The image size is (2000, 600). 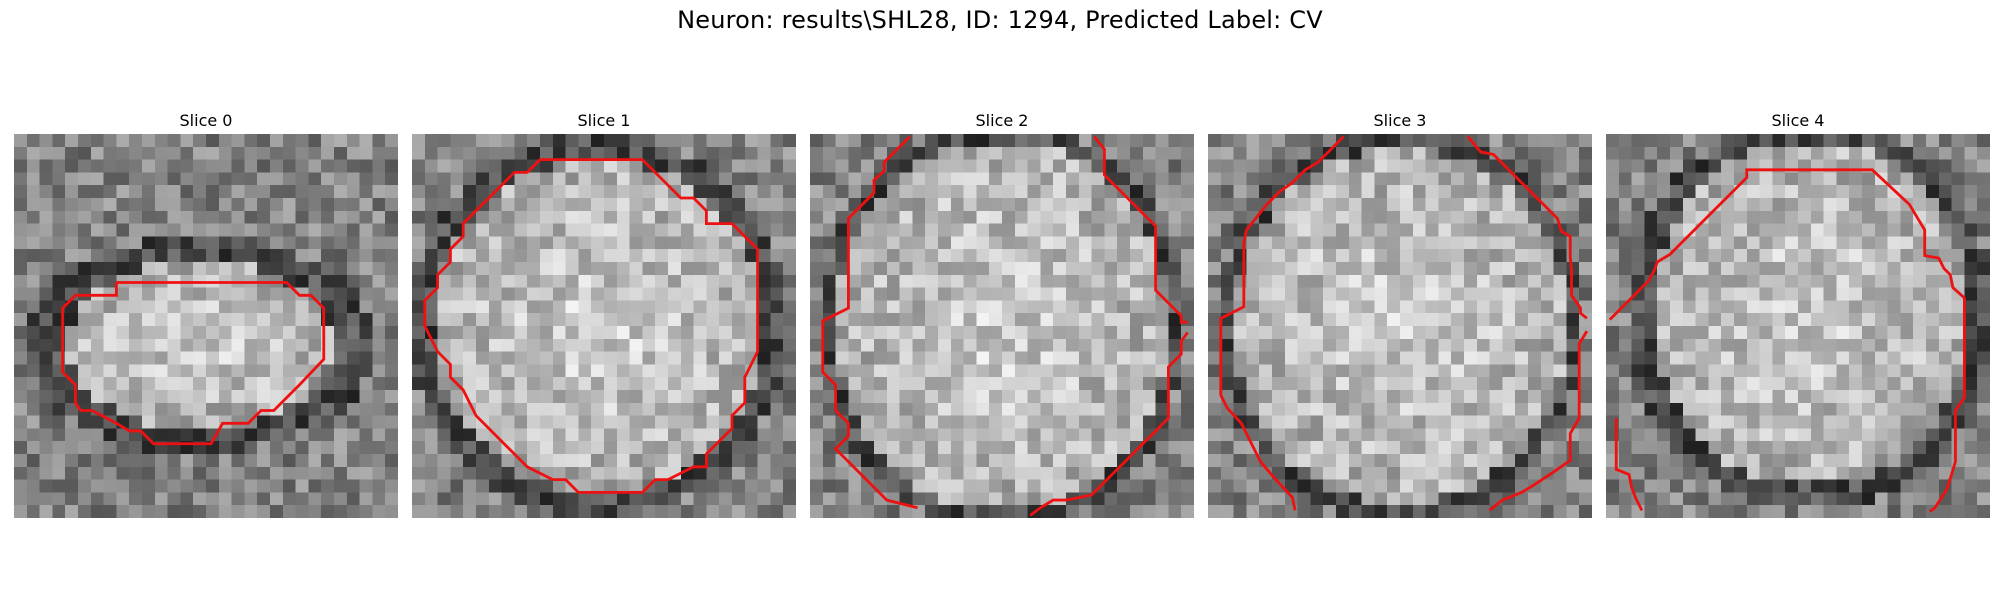 I want to click on slice-panel-2: Slice 2, so click(x=1002, y=313).